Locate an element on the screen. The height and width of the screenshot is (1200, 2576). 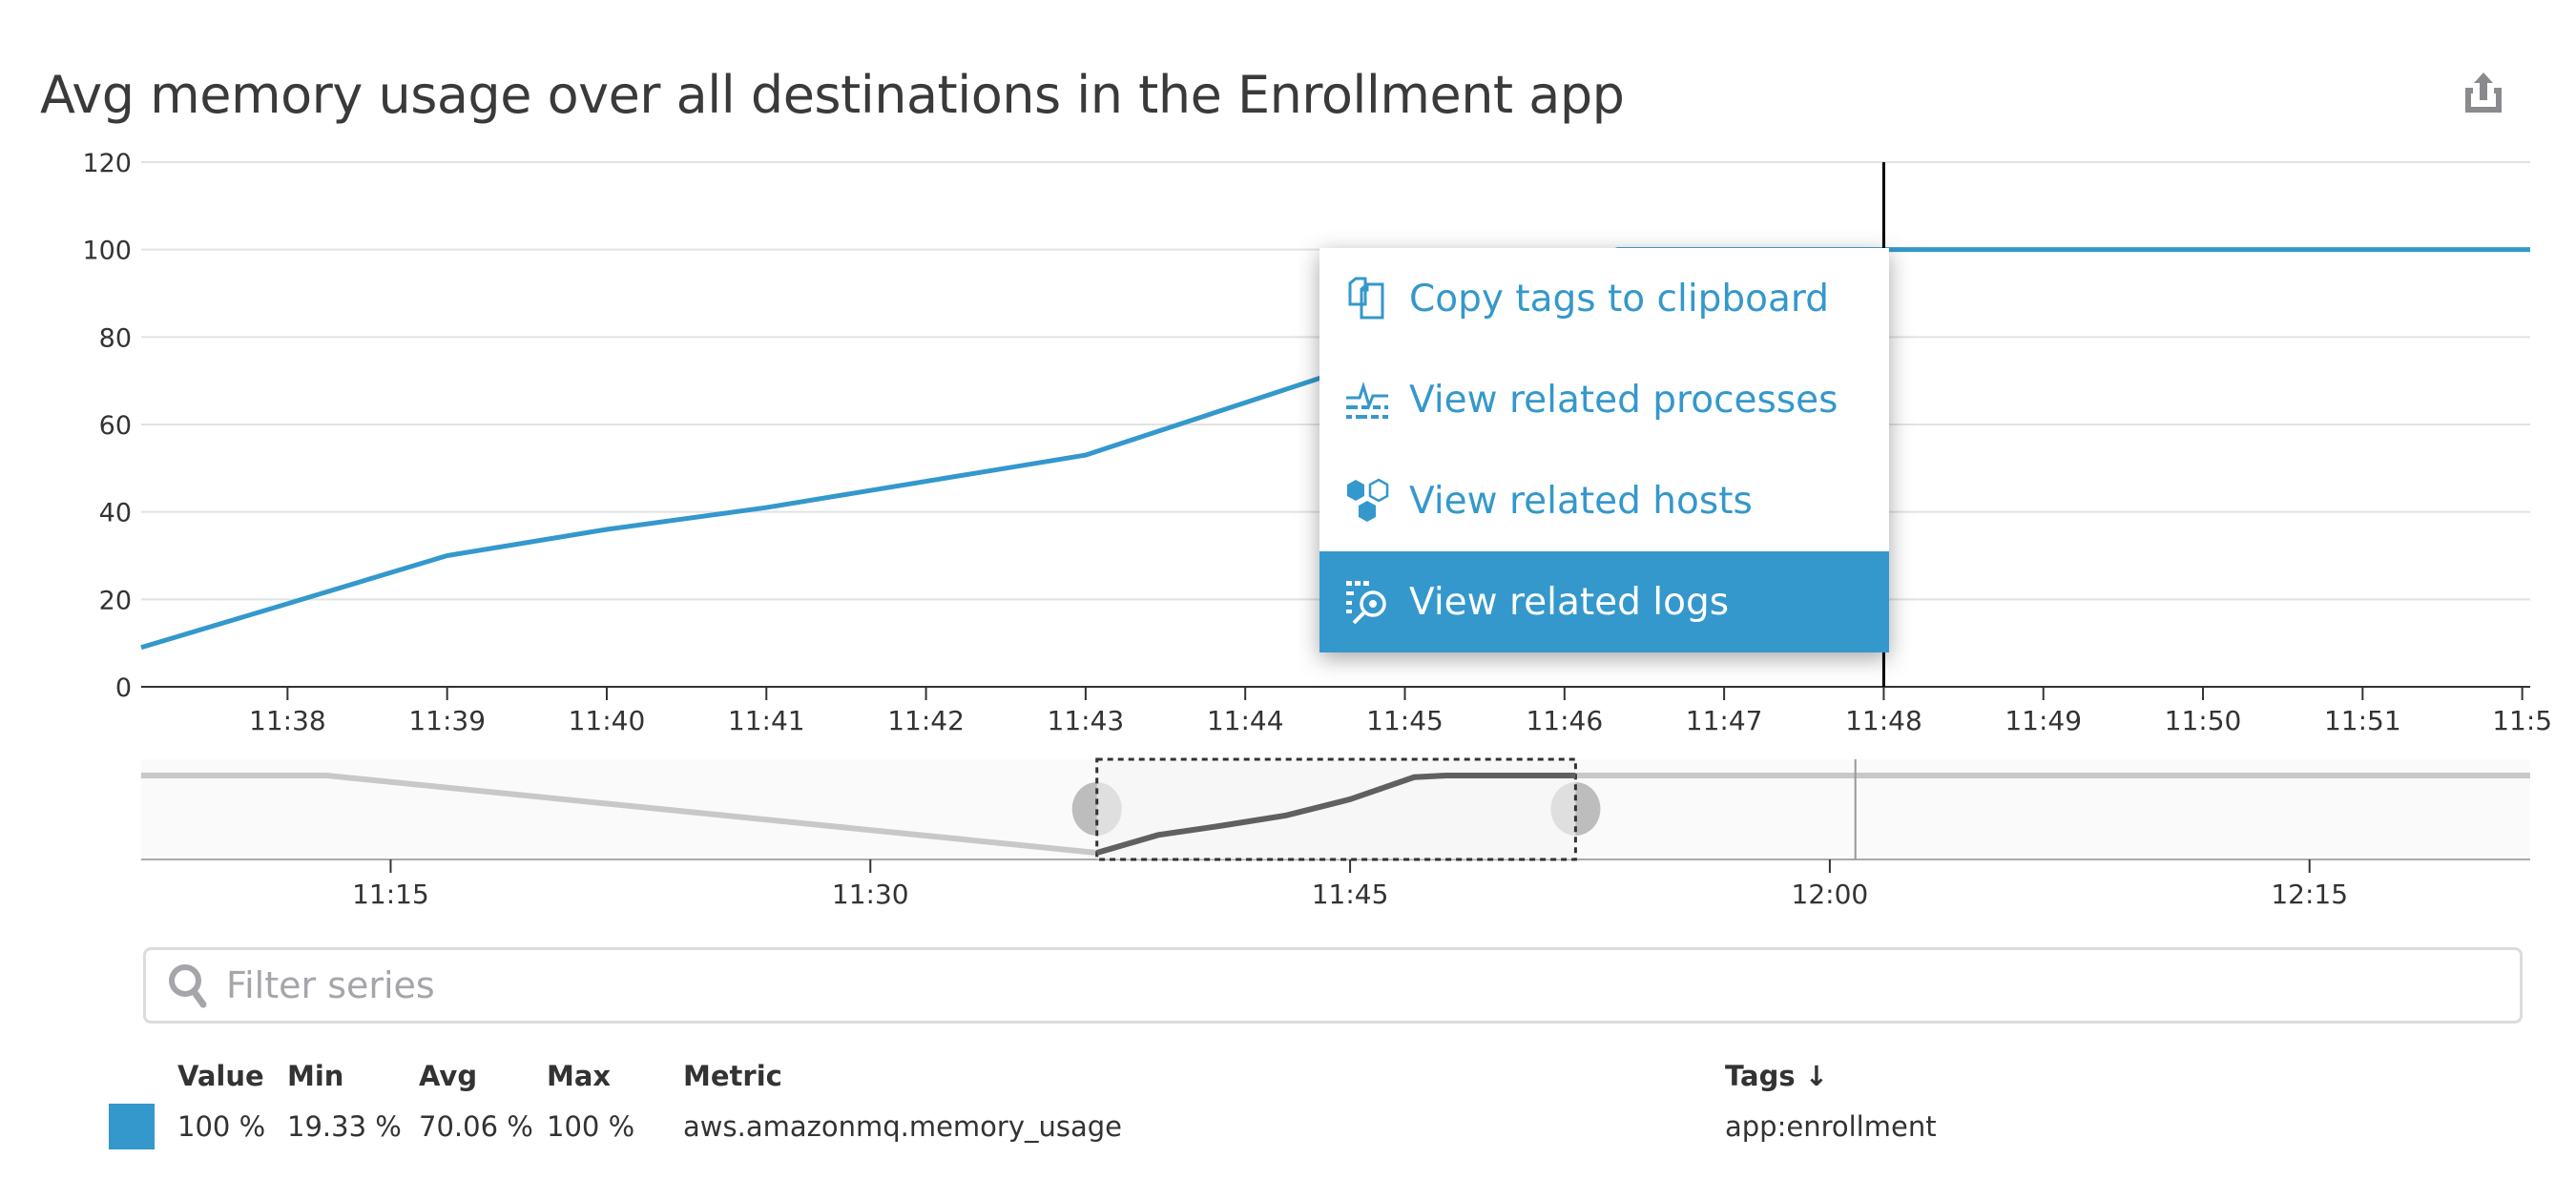
logs-icon is located at coordinates (1367, 602).